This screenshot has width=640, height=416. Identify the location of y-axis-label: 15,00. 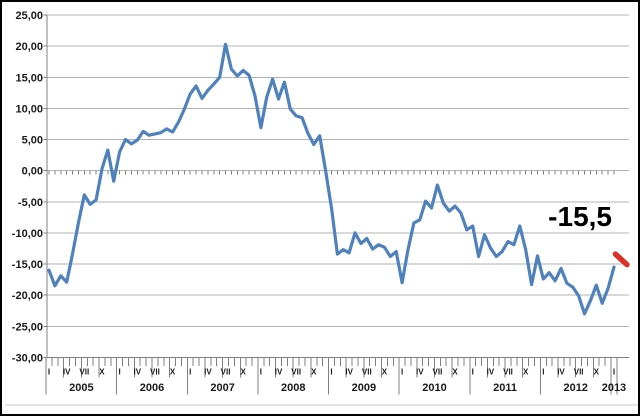
(29, 78).